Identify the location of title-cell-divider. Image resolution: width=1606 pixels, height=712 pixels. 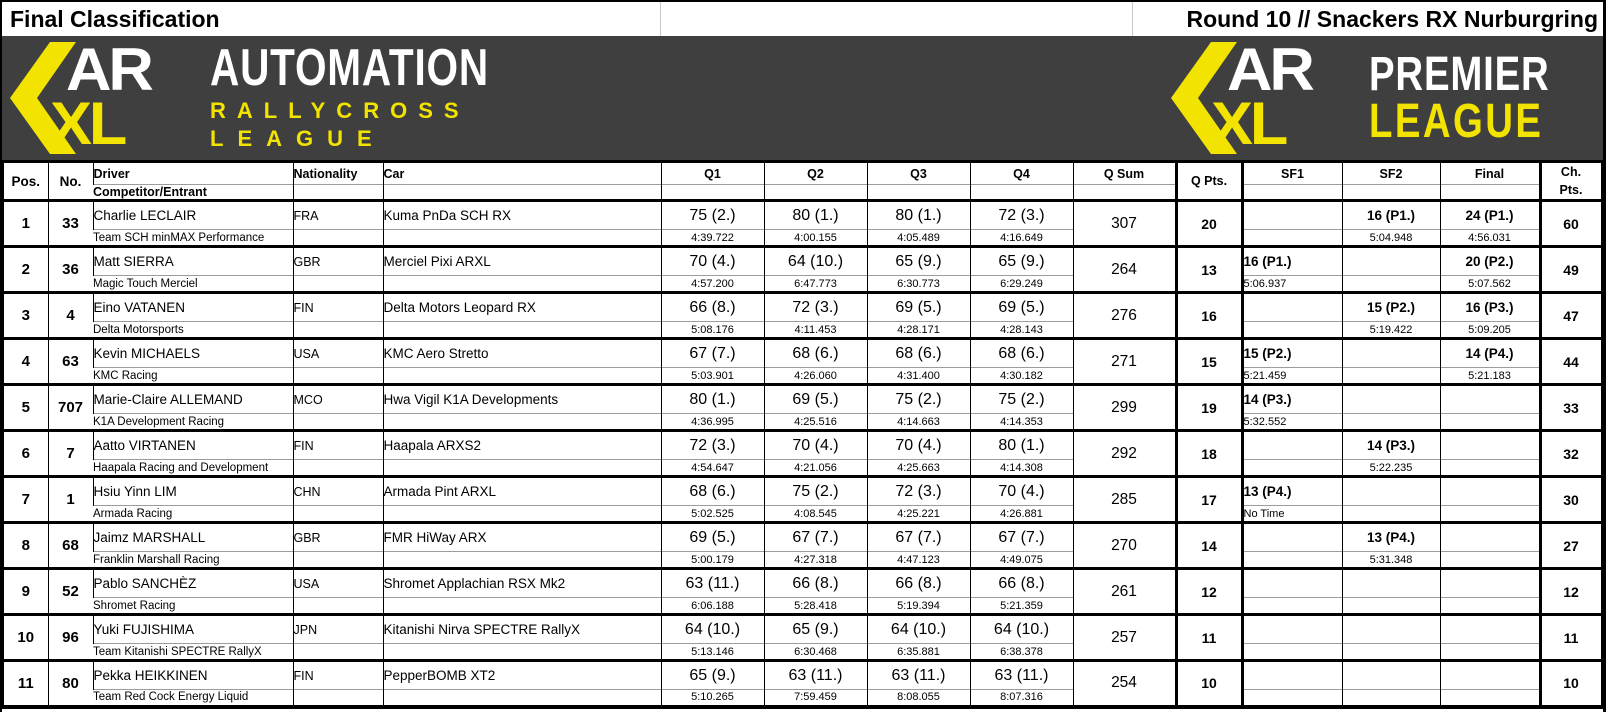
(1132, 19).